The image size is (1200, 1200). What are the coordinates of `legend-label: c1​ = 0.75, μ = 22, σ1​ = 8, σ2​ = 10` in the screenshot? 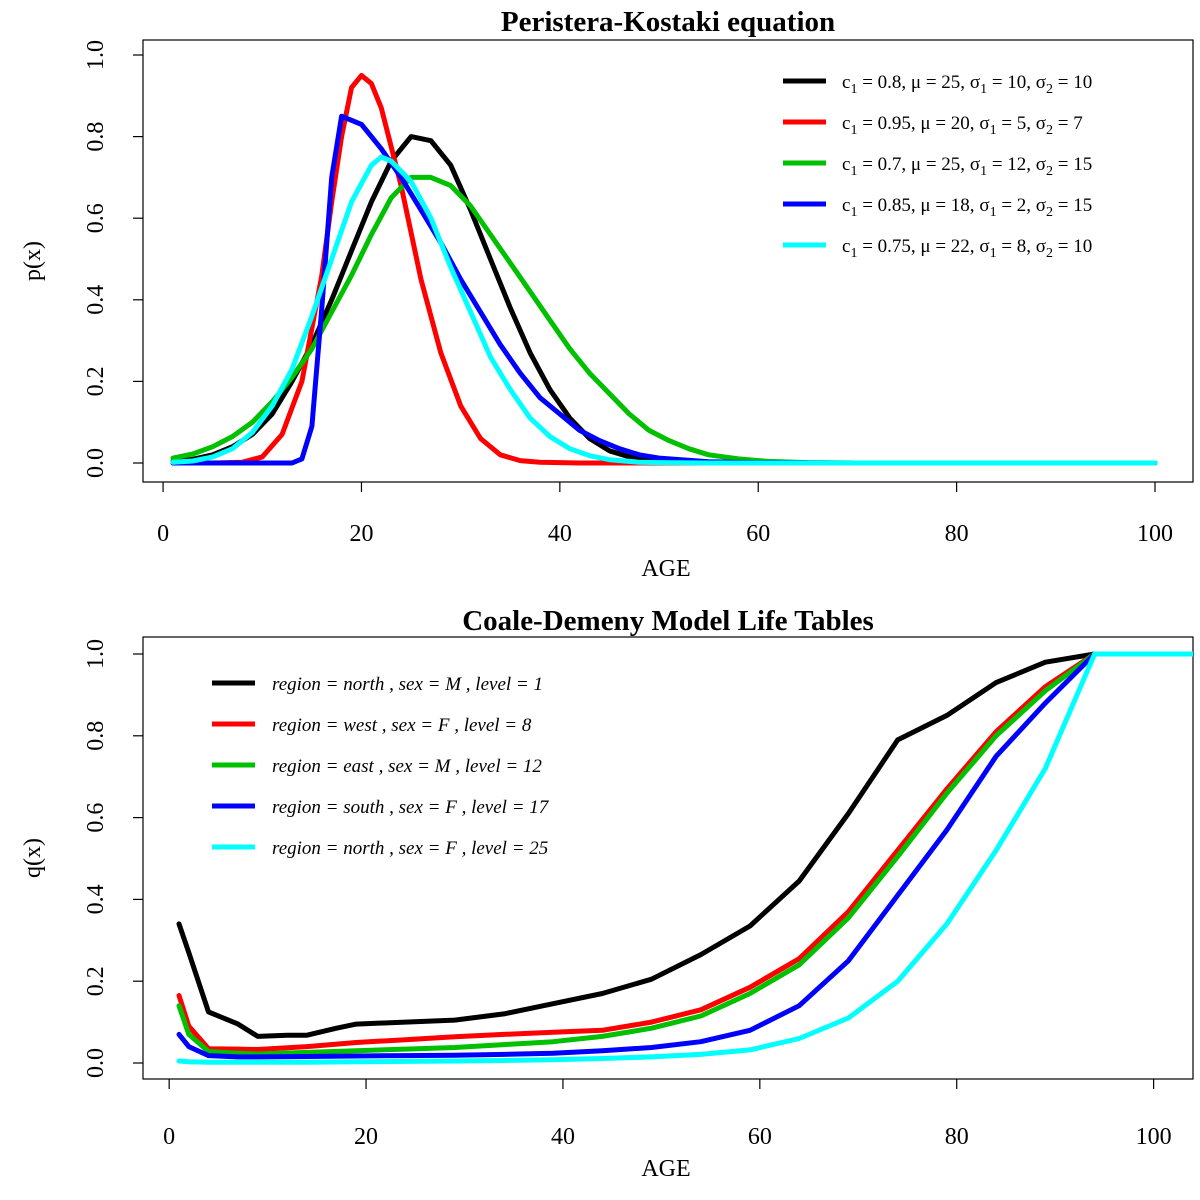 It's located at (967, 248).